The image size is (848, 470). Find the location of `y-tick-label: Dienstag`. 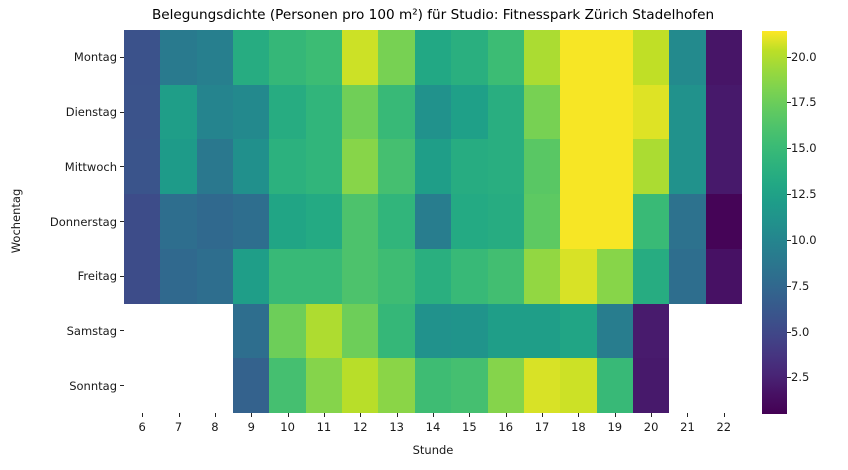

y-tick-label: Dienstag is located at coordinates (62, 112).